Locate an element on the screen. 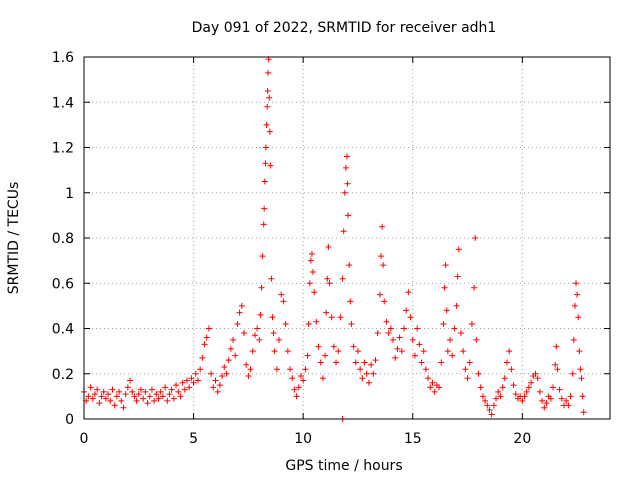  x-tick-label: 15 is located at coordinates (413, 439).